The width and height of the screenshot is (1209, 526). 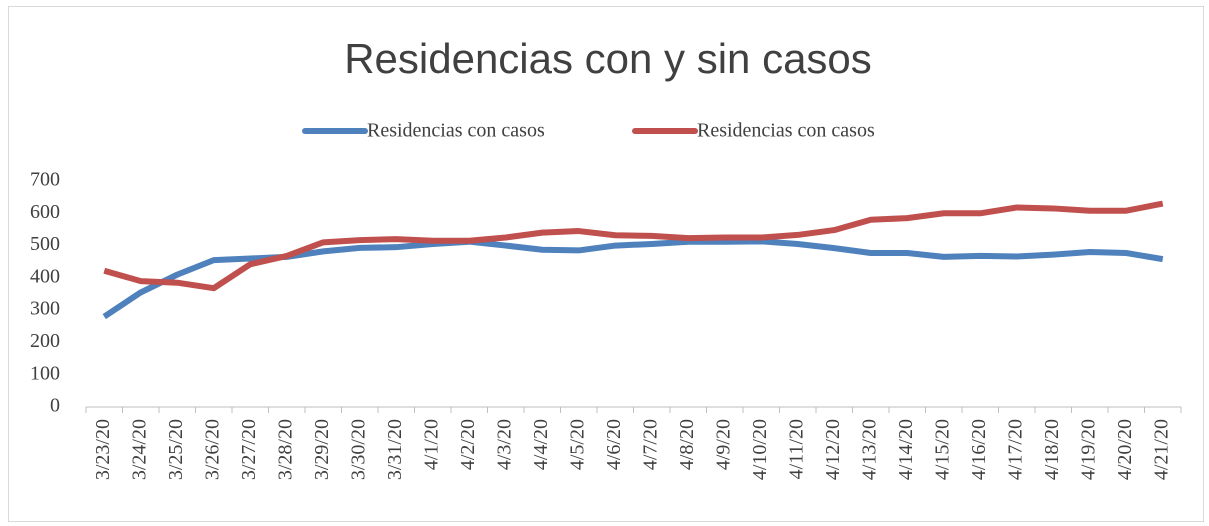 What do you see at coordinates (1052, 449) in the screenshot?
I see `x-tick-label: 4/18/20` at bounding box center [1052, 449].